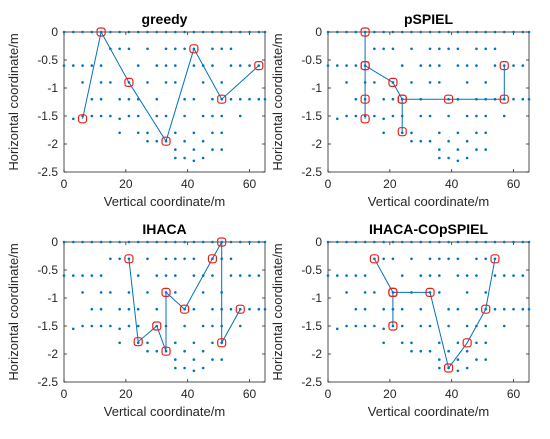  I want to click on y-tick-label: -0.5, so click(311, 60).